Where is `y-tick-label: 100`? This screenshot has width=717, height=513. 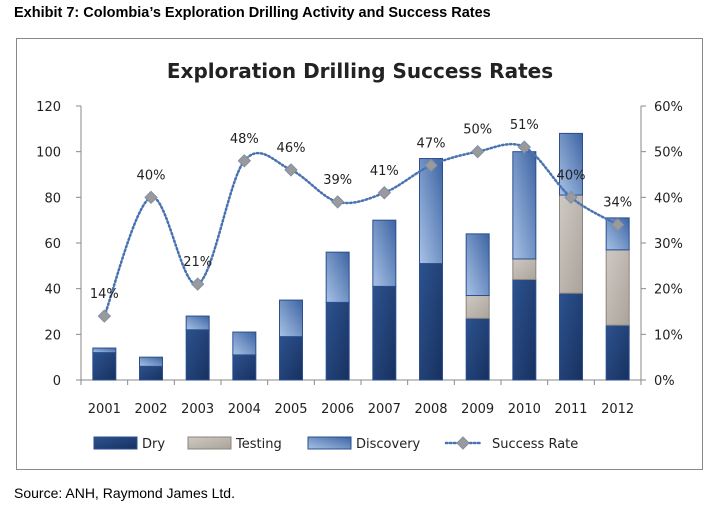
y-tick-label: 100 is located at coordinates (48, 153).